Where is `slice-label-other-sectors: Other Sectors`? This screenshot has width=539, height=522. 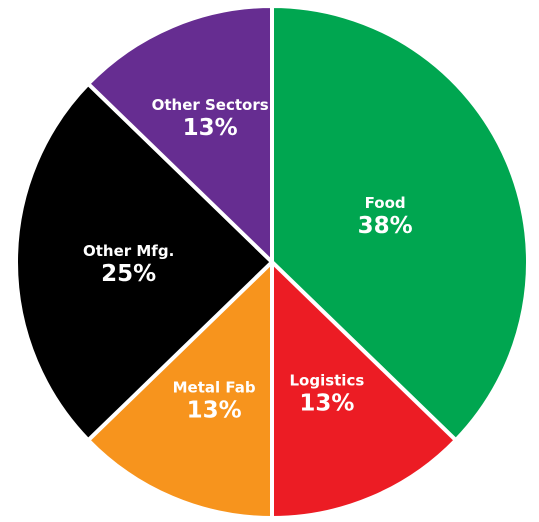
slice-label-other-sectors: Other Sectors is located at coordinates (210, 105).